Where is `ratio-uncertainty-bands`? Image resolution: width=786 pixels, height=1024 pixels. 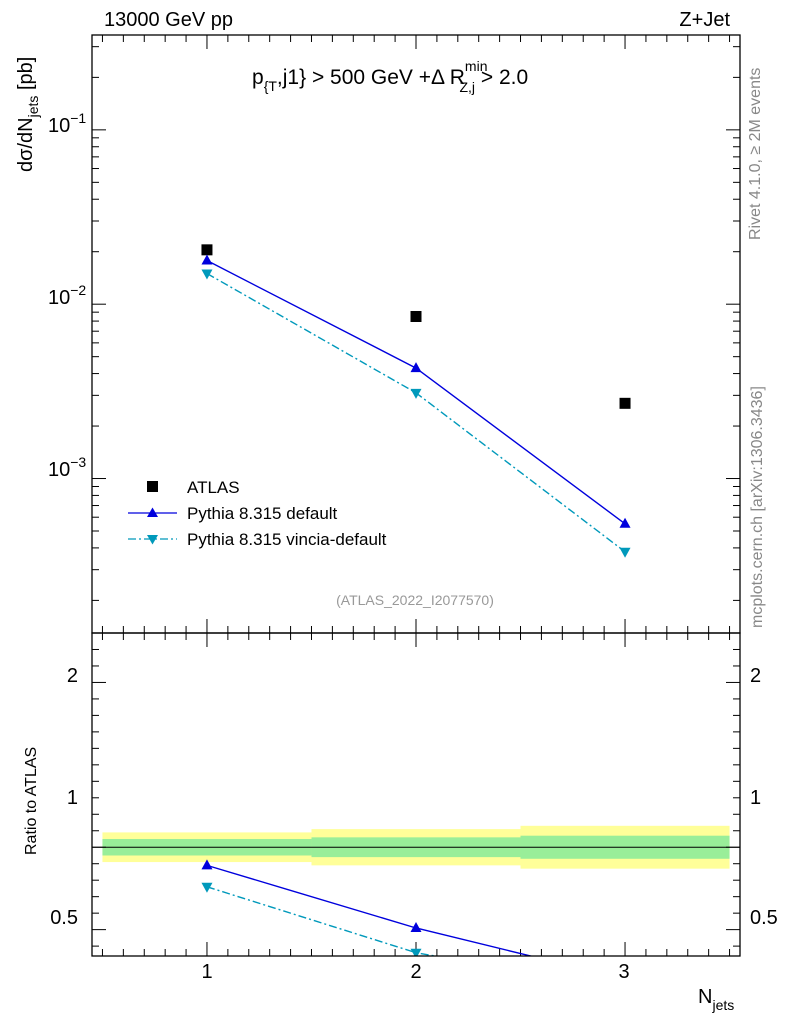 ratio-uncertainty-bands is located at coordinates (416, 847).